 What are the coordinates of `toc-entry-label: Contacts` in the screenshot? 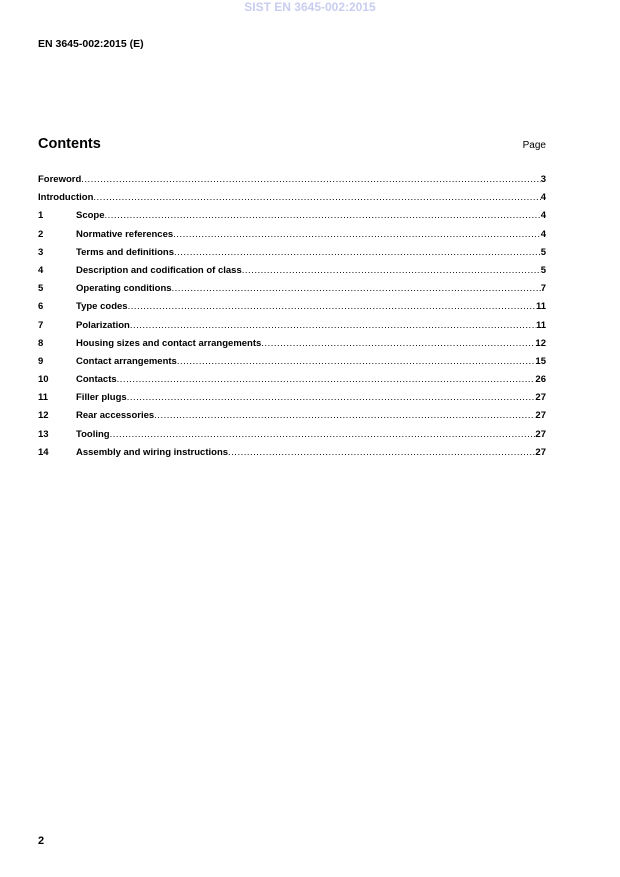 It's located at (96, 380).